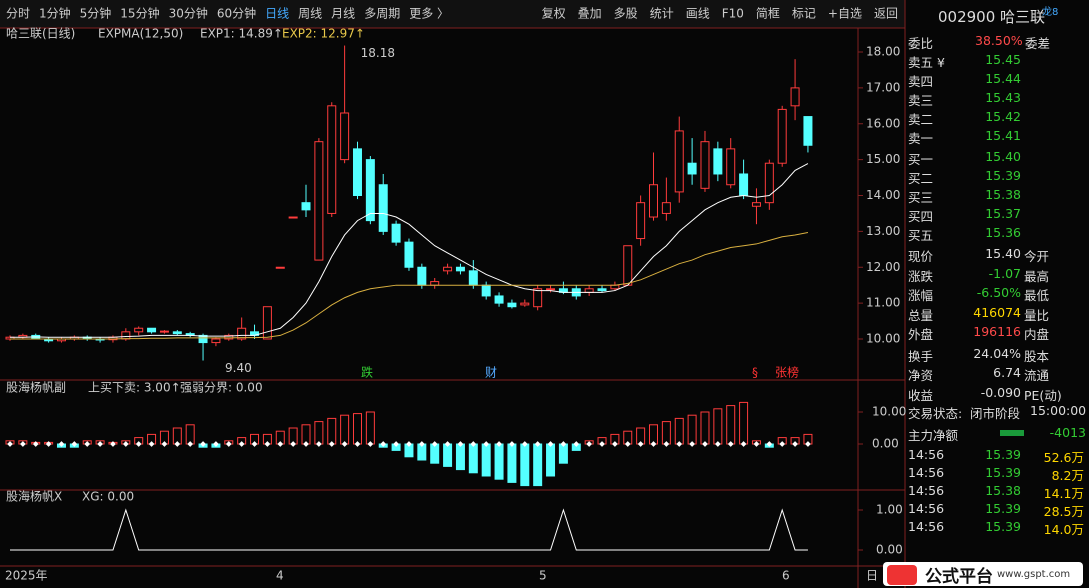 The height and width of the screenshot is (588, 1089). Describe the element at coordinates (96, 13) in the screenshot. I see `period-tab: 5分钟` at that location.